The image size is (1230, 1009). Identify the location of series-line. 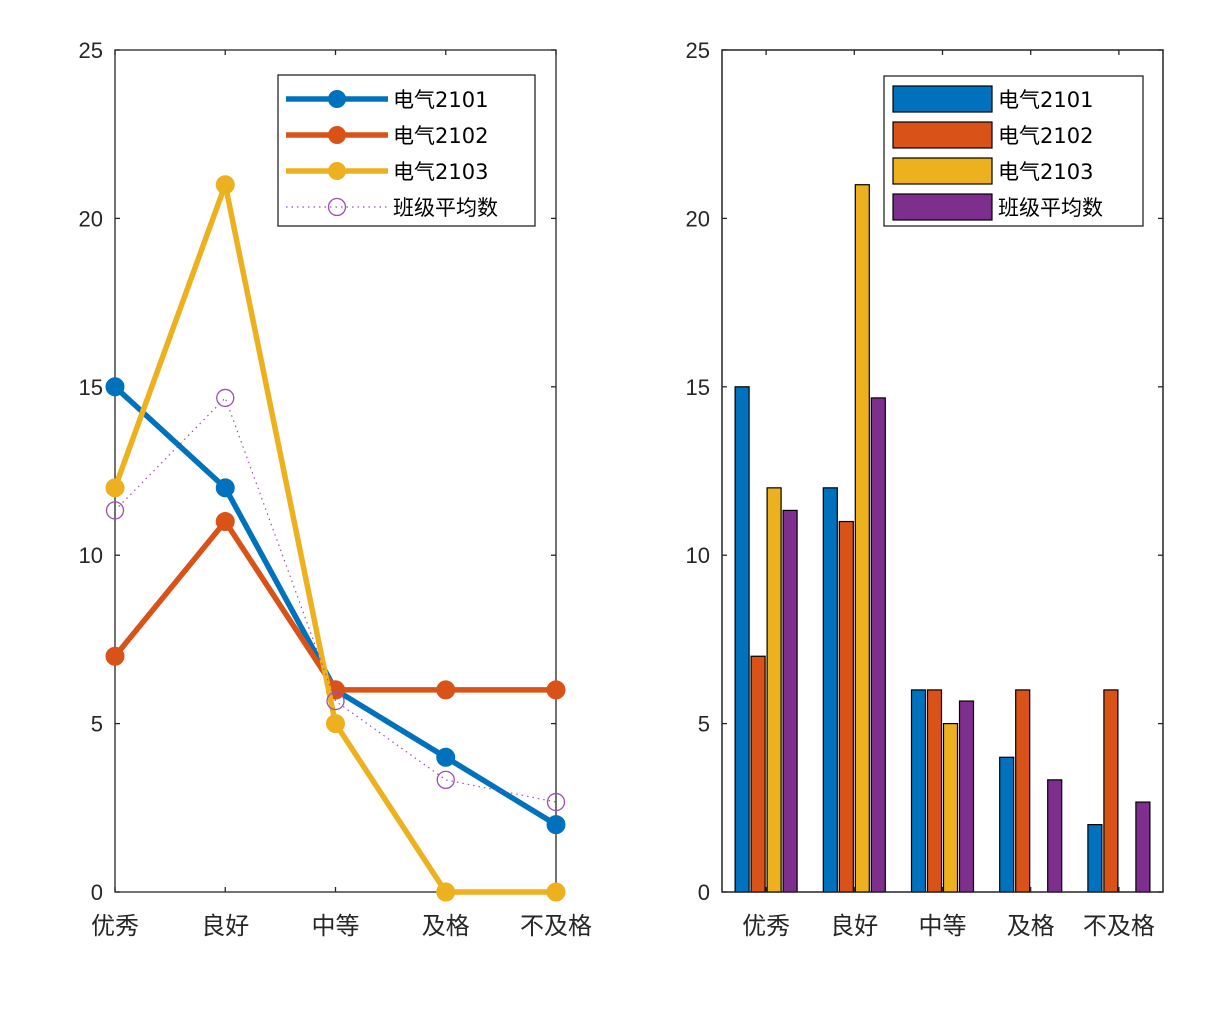
(335, 600).